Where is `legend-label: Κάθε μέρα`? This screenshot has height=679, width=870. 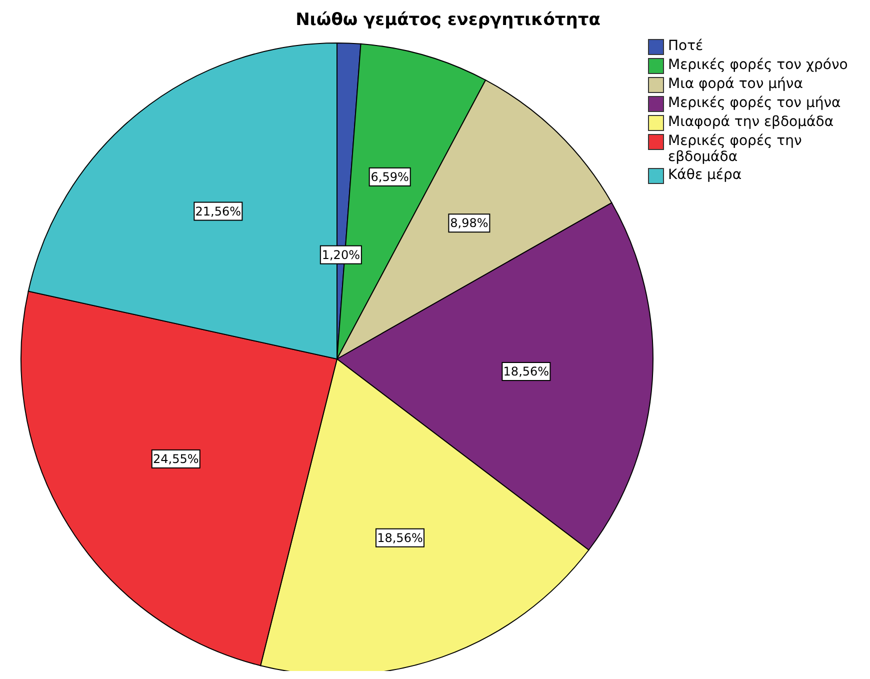
legend-label: Κάθε μέρα is located at coordinates (705, 175).